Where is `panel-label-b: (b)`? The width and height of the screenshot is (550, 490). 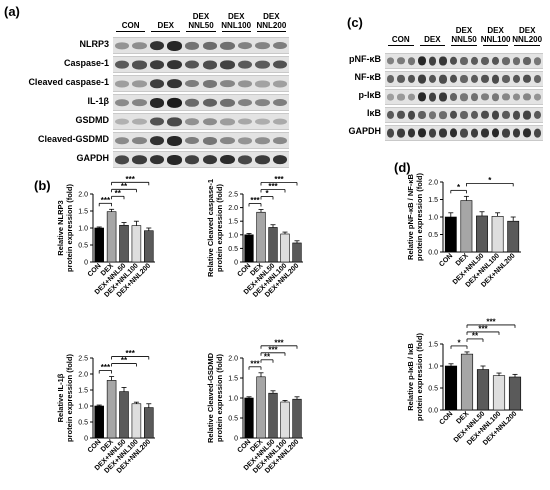
panel-label-b: (b) is located at coordinates (42, 185).